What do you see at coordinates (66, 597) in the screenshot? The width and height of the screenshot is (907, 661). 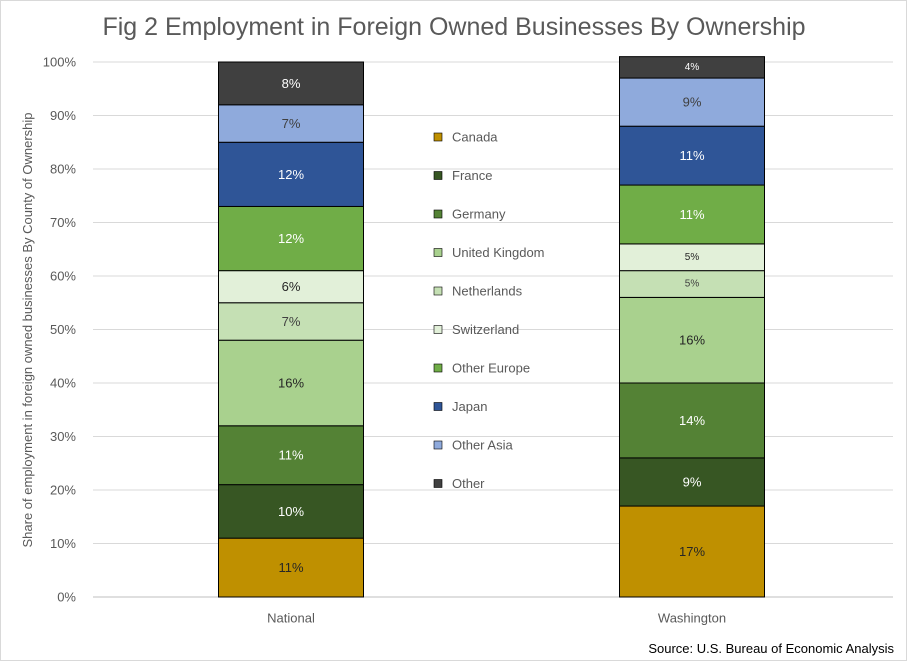 I see `y-tick-label: 0%` at bounding box center [66, 597].